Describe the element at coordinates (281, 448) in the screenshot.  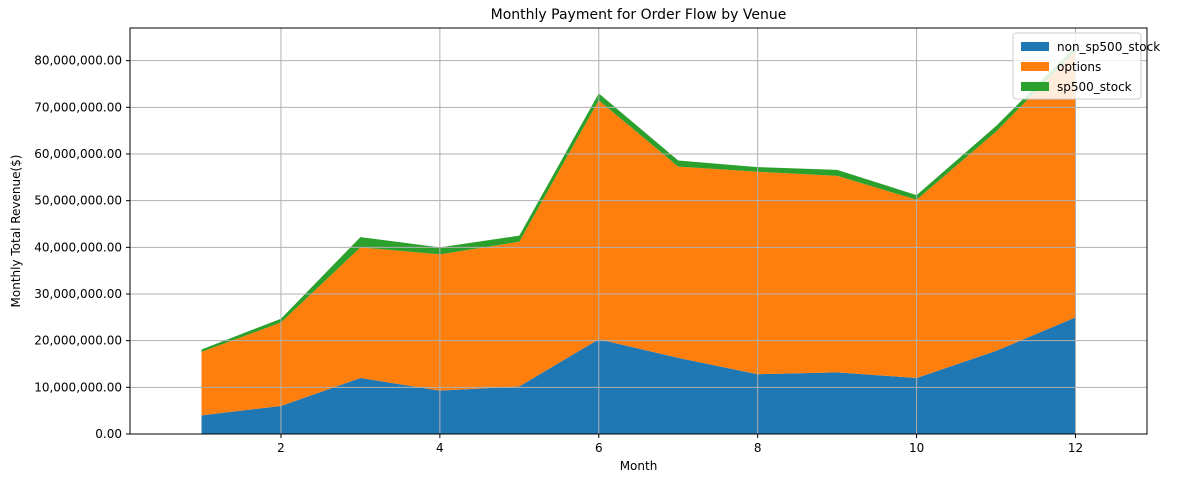
I see `x-tick-label: 2` at that location.